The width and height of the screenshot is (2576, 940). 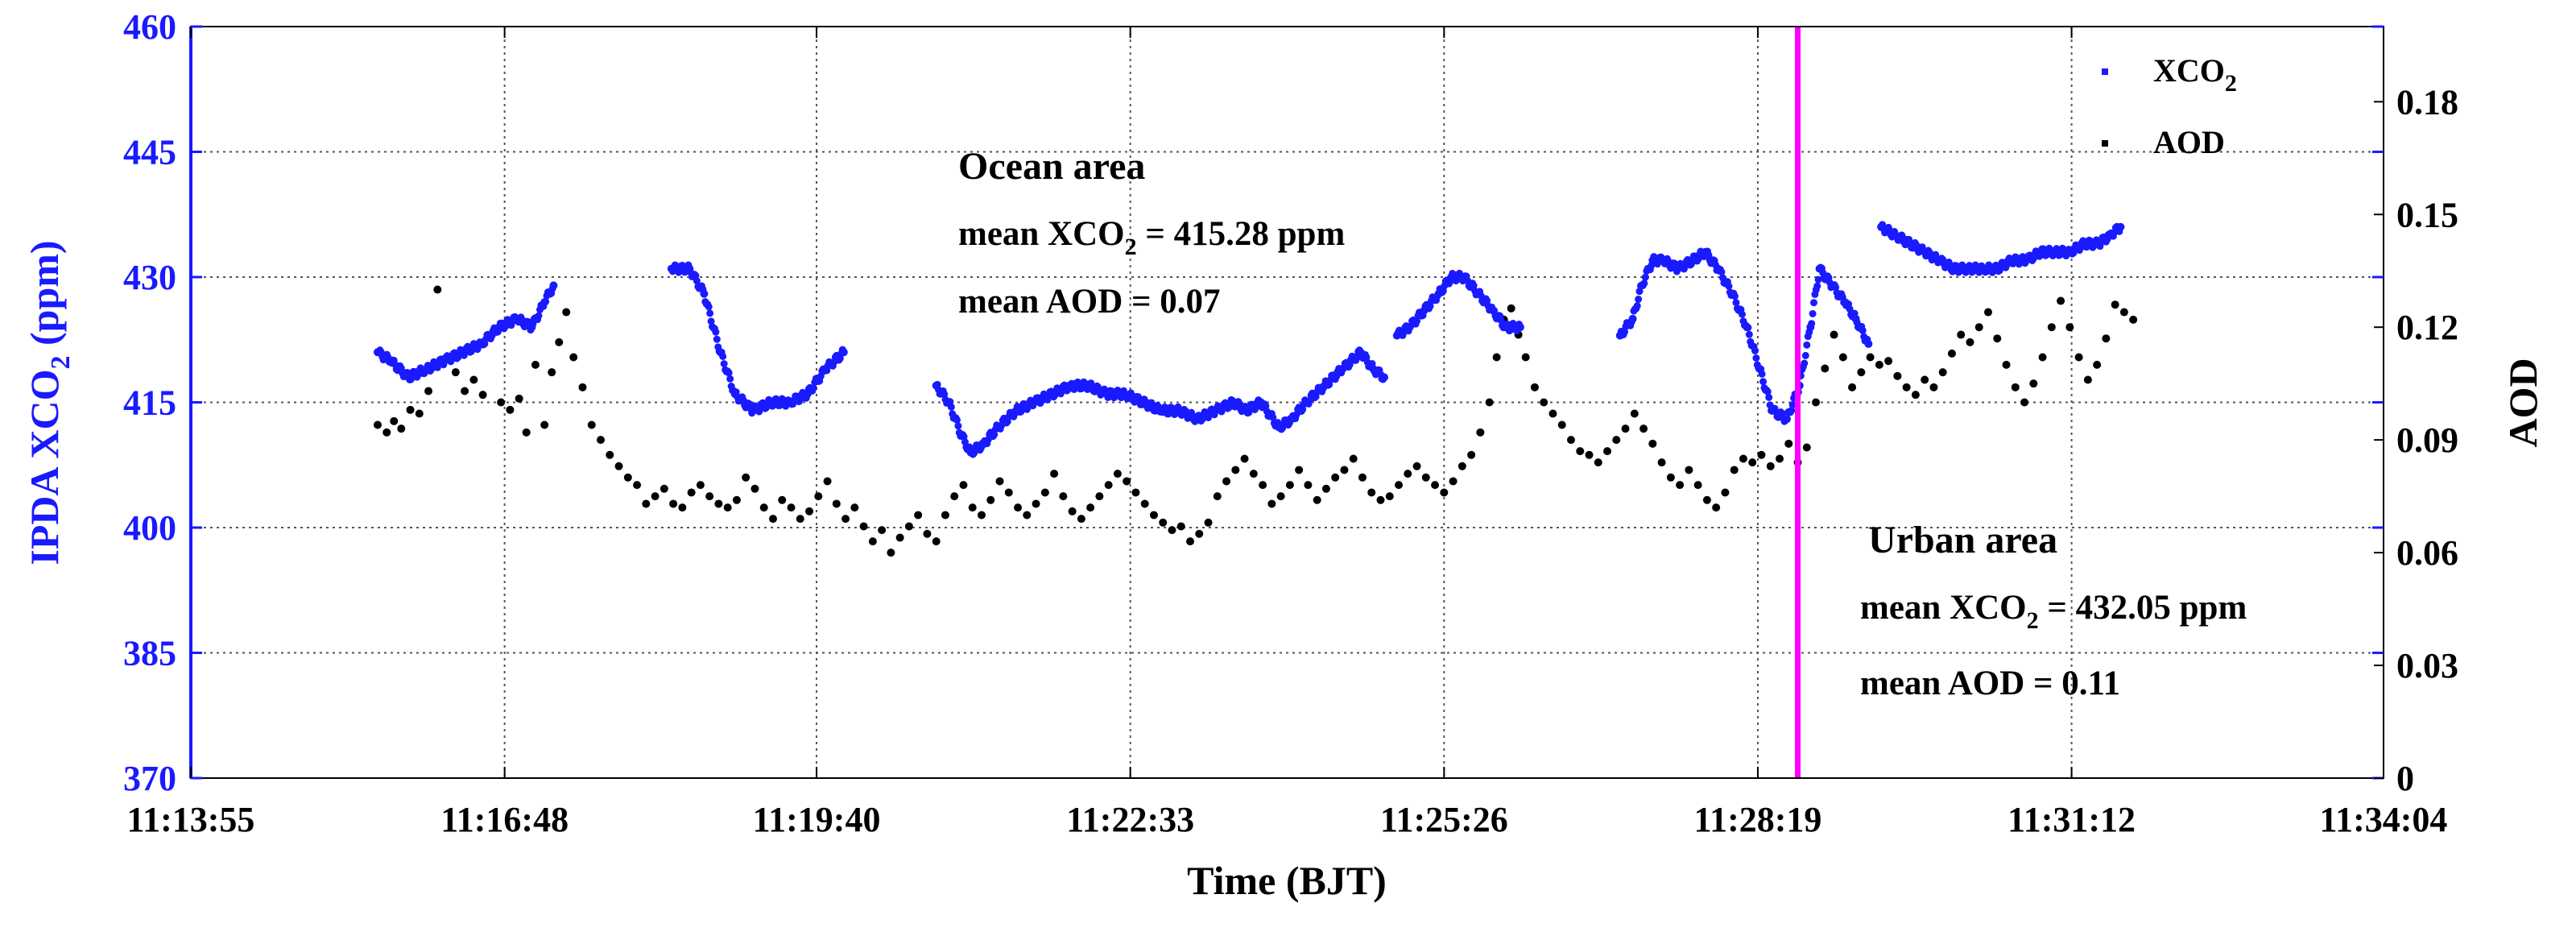 What do you see at coordinates (2427, 102) in the screenshot?
I see `right-y-tick-label: 0.18` at bounding box center [2427, 102].